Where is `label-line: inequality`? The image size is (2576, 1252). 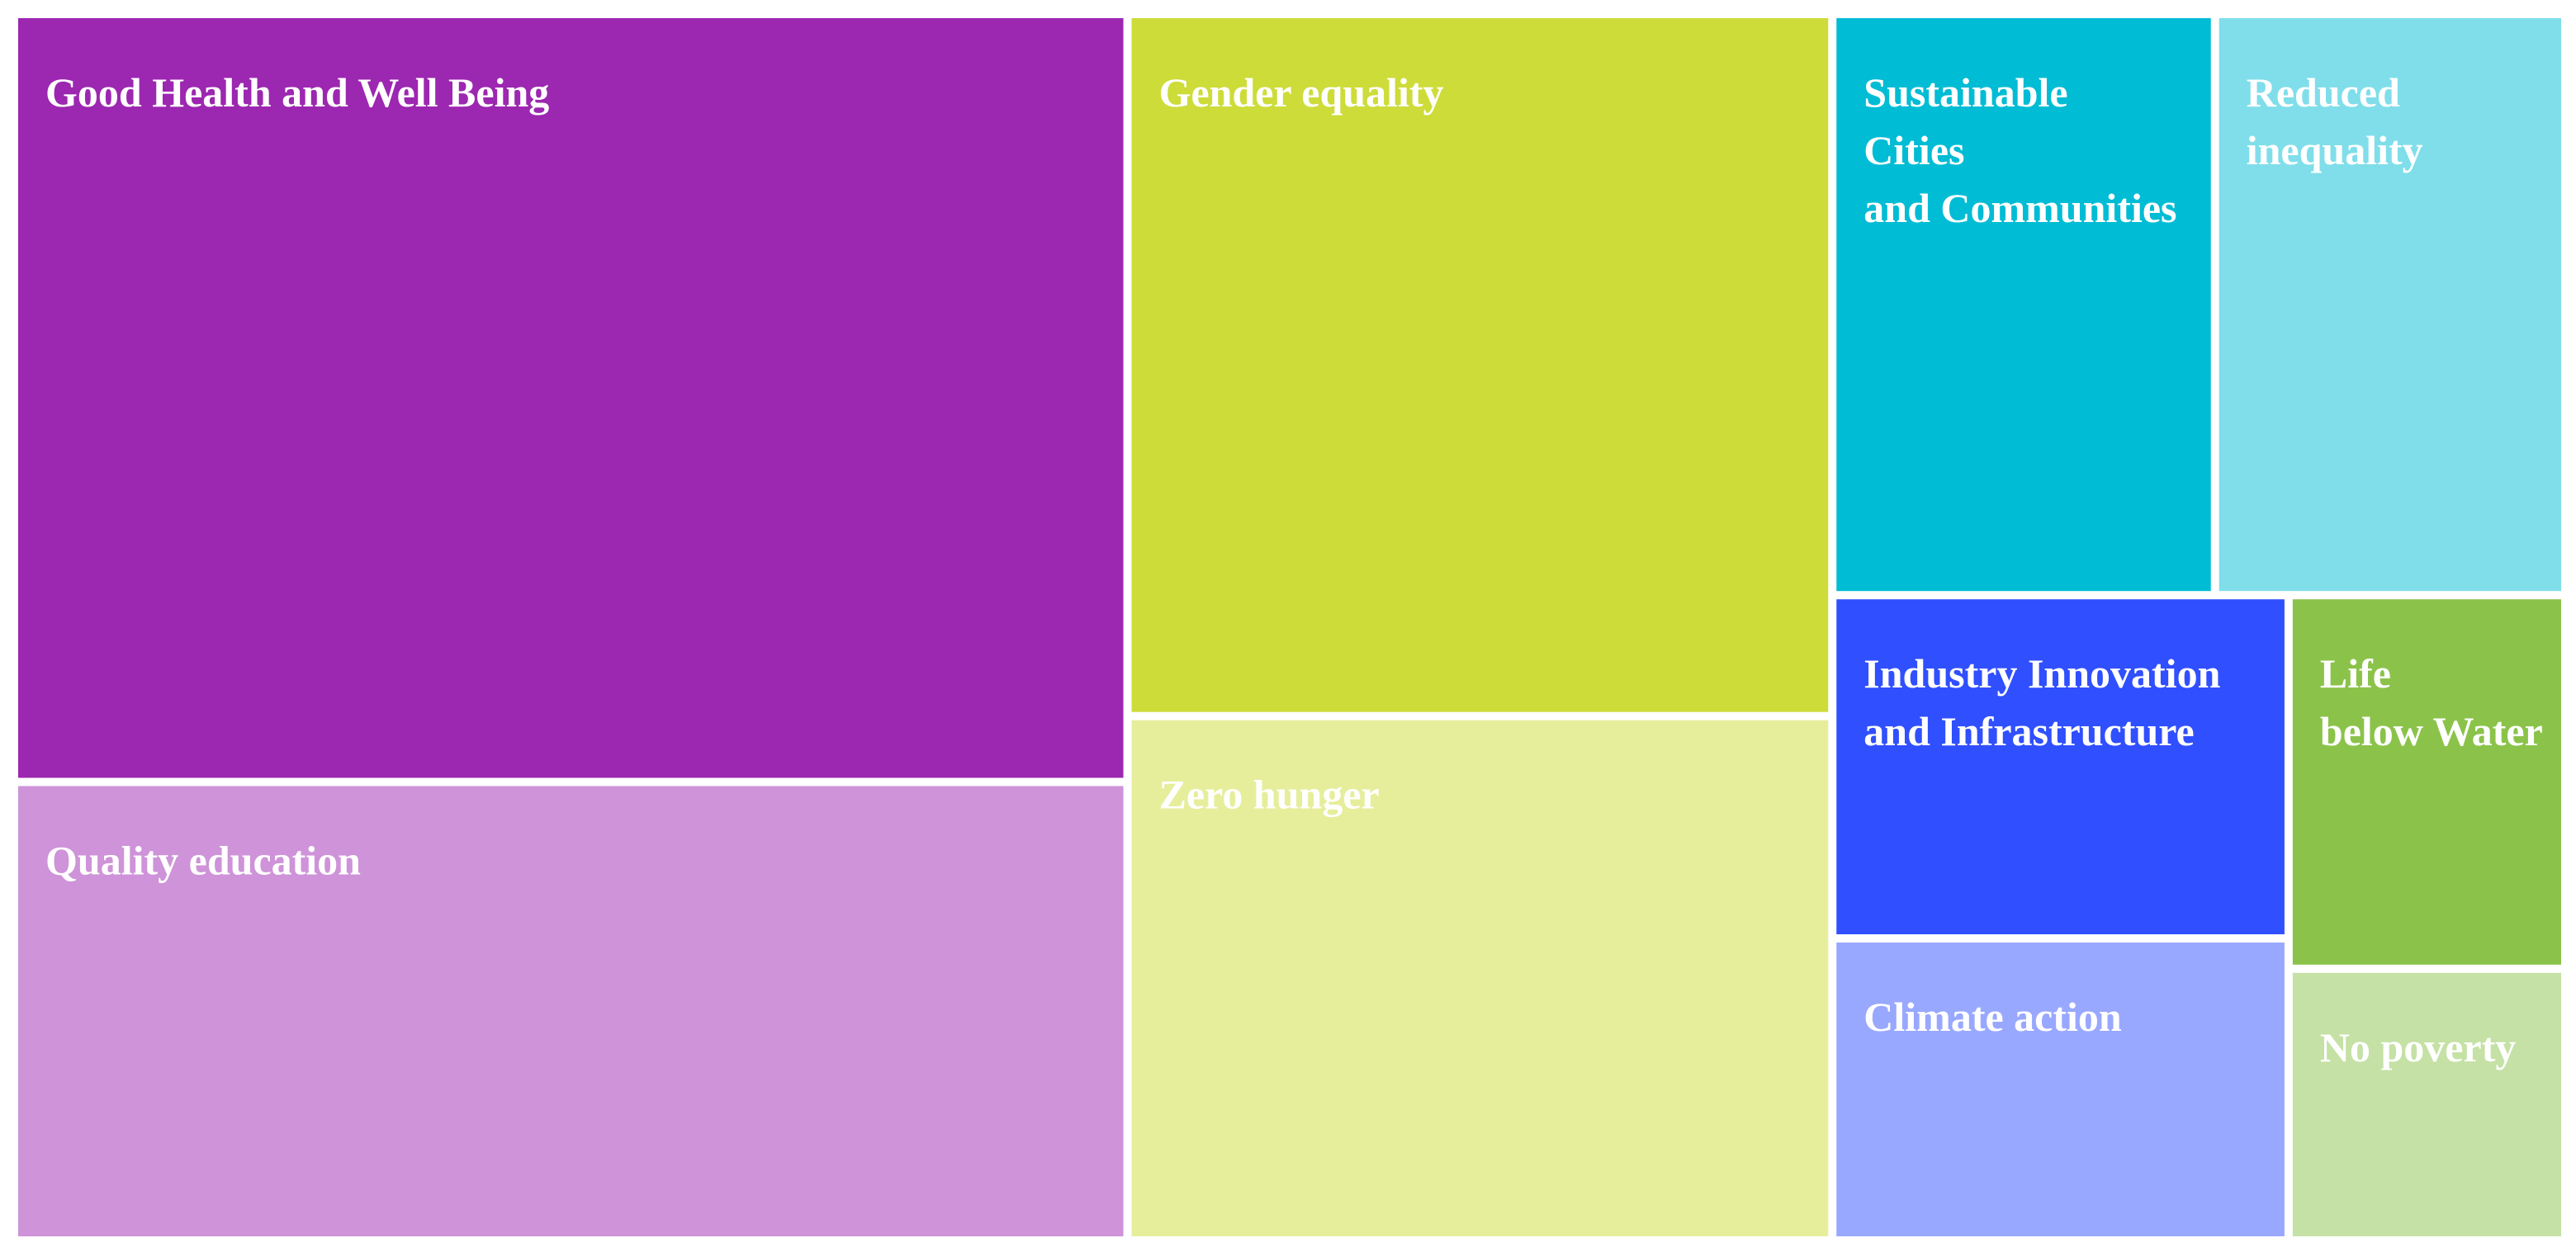 label-line: inequality is located at coordinates (2335, 150).